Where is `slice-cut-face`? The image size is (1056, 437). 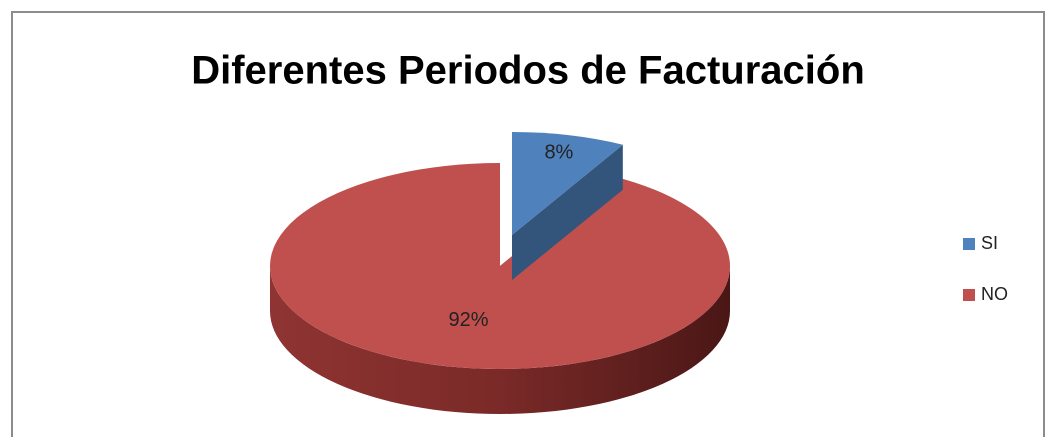
slice-cut-face is located at coordinates (567, 212).